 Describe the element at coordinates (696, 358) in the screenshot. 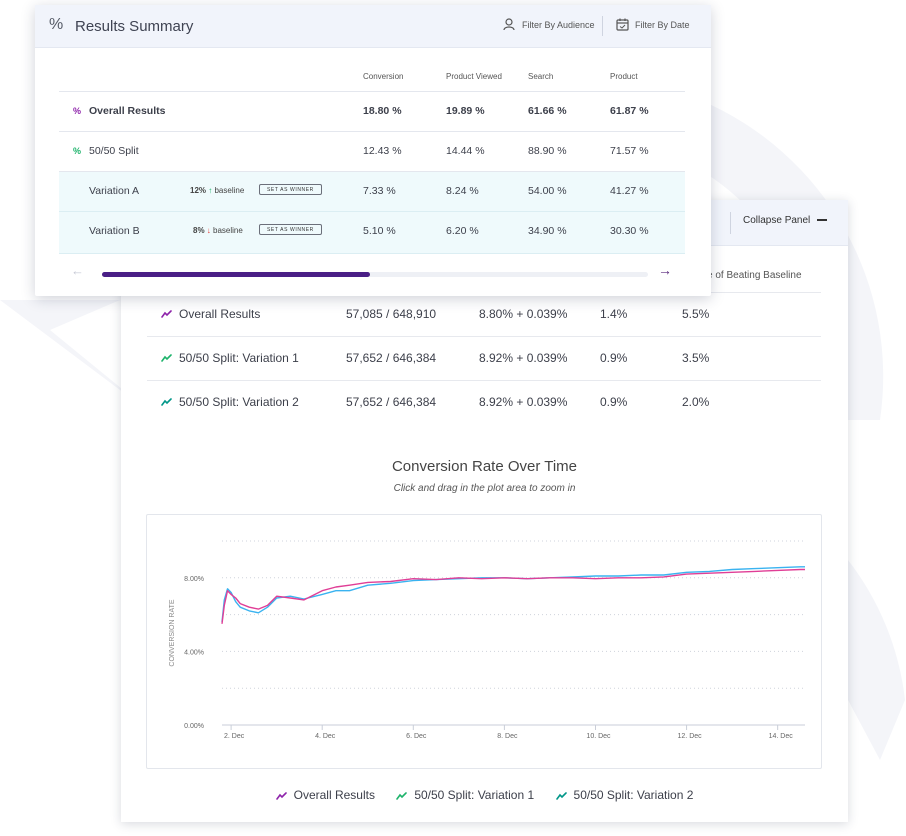

I see `row-chance: 3.5%` at that location.